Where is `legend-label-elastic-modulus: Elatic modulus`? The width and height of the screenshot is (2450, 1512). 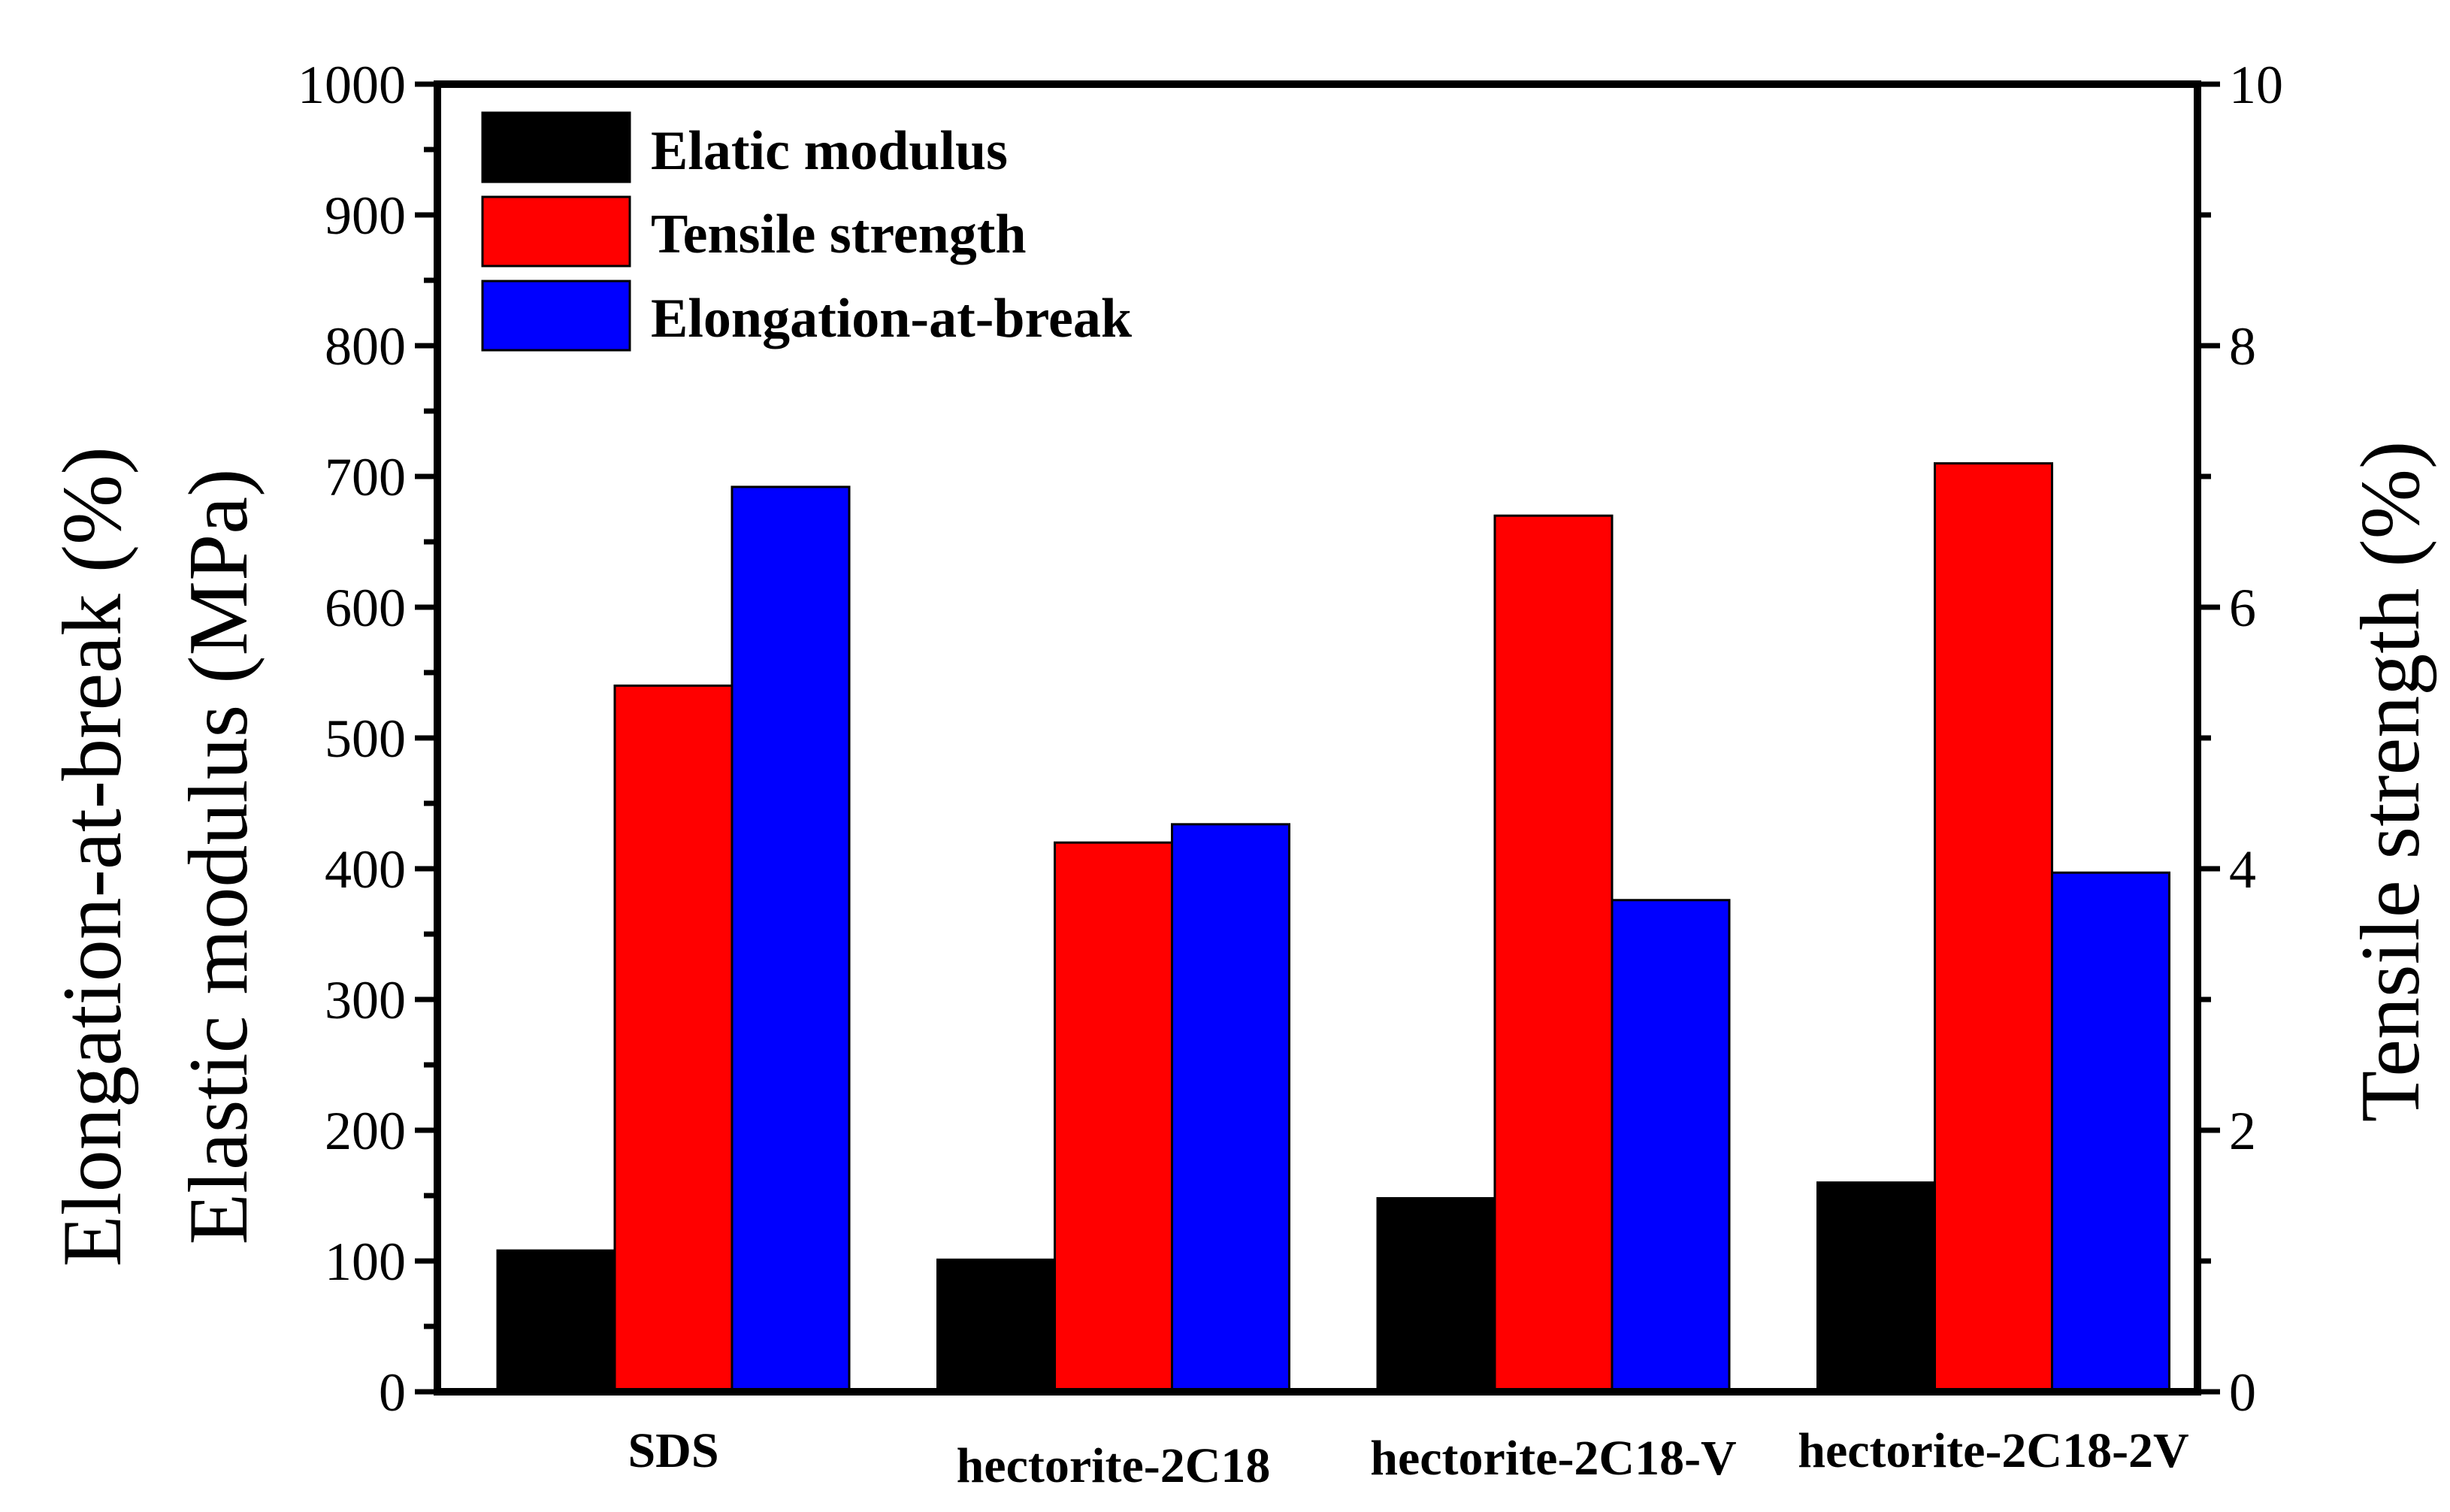
legend-label-elastic-modulus: Elatic modulus is located at coordinates (829, 151).